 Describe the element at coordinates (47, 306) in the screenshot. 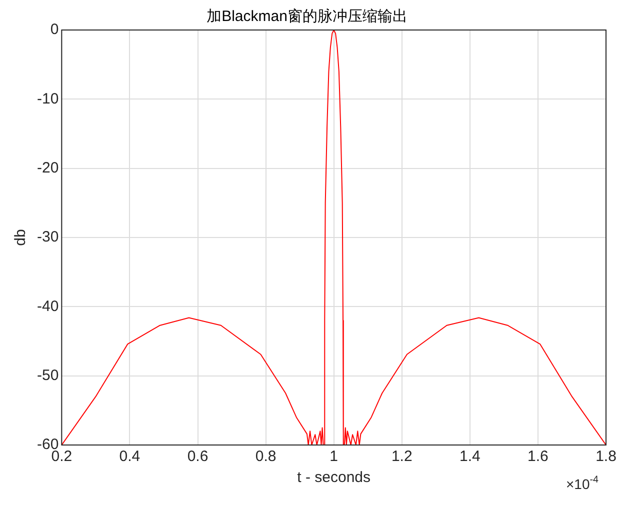

I see `y-tick-label: -40` at that location.